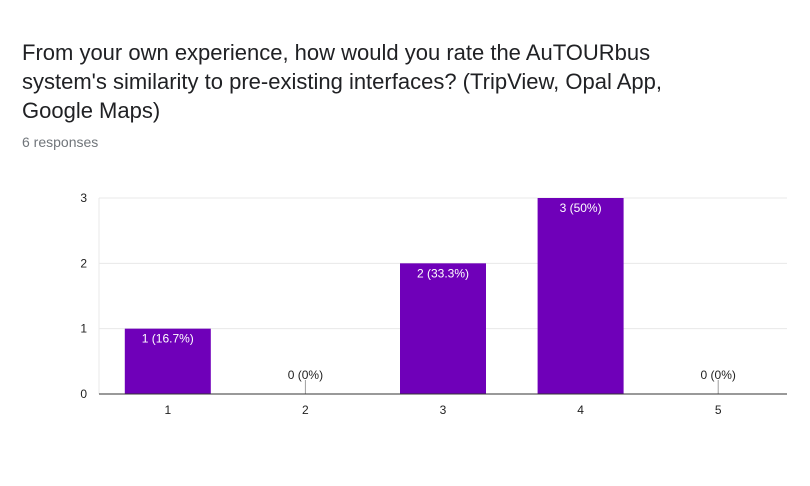  What do you see at coordinates (60, 142) in the screenshot?
I see `response-count: 6 responses` at bounding box center [60, 142].